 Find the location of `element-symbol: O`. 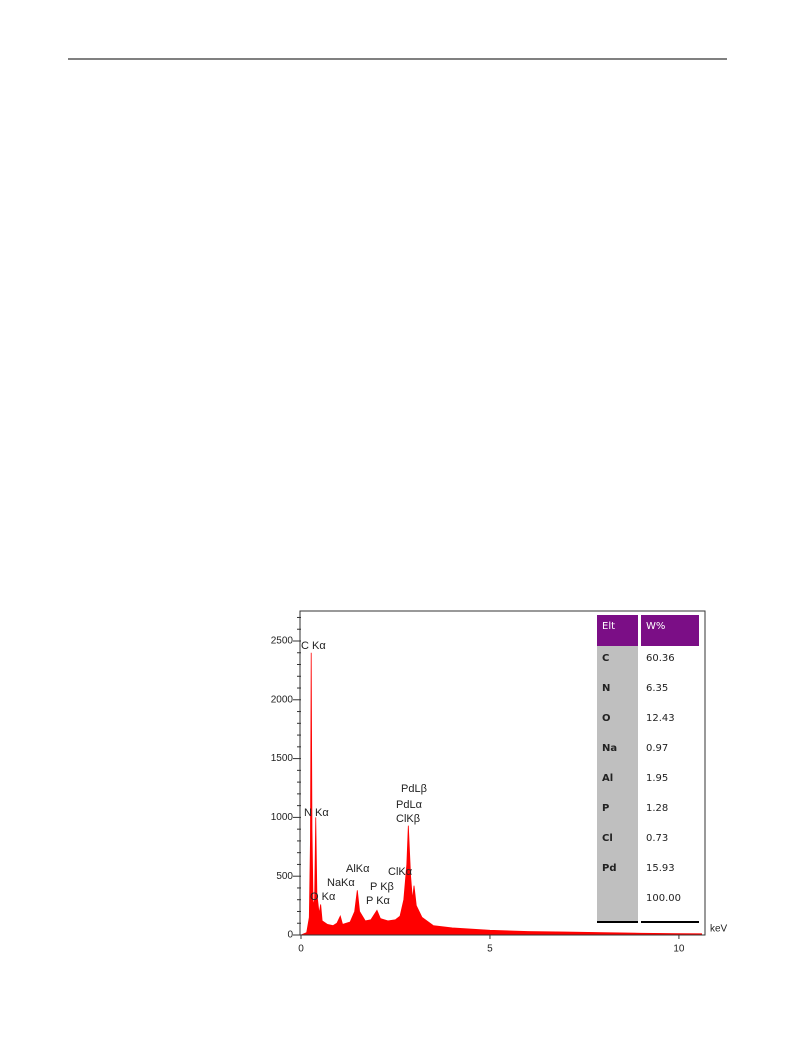

element-symbol: O is located at coordinates (606, 718).